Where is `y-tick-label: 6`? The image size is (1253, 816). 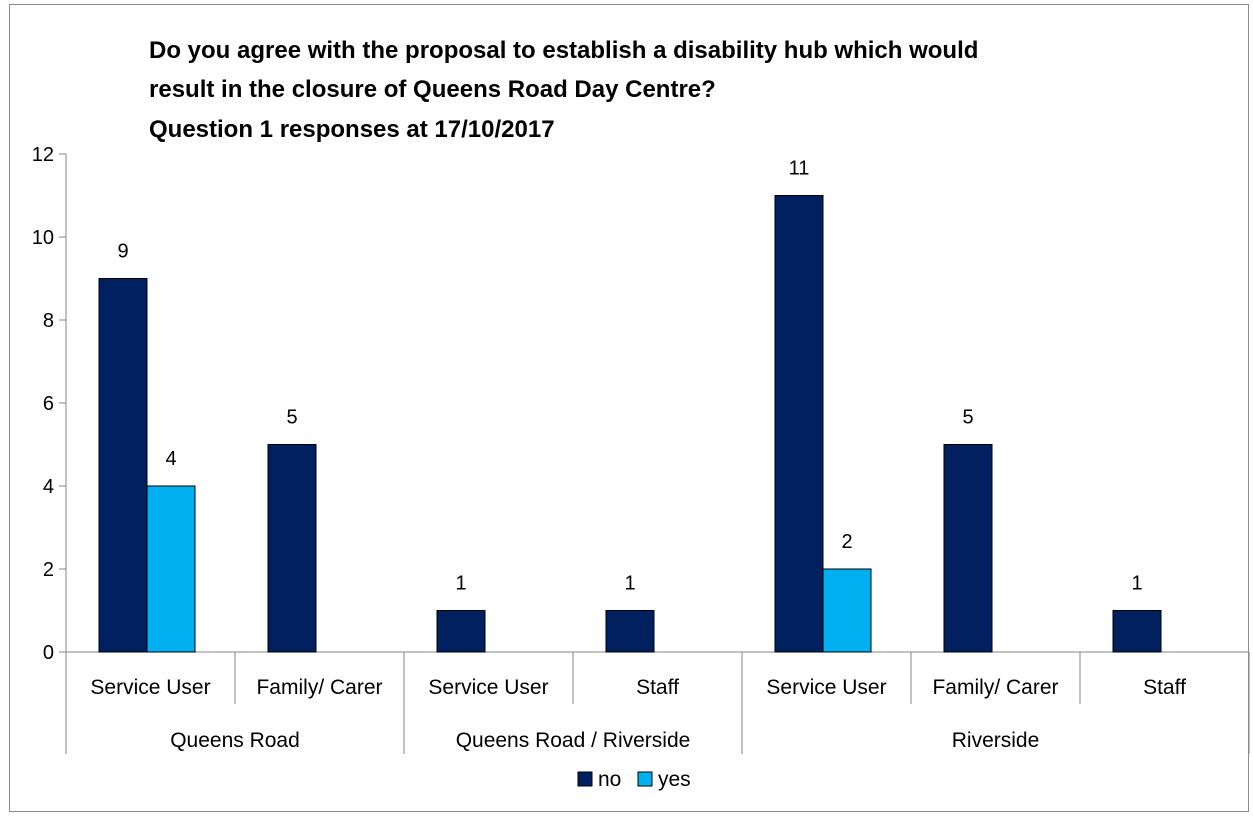 y-tick-label: 6 is located at coordinates (48, 404).